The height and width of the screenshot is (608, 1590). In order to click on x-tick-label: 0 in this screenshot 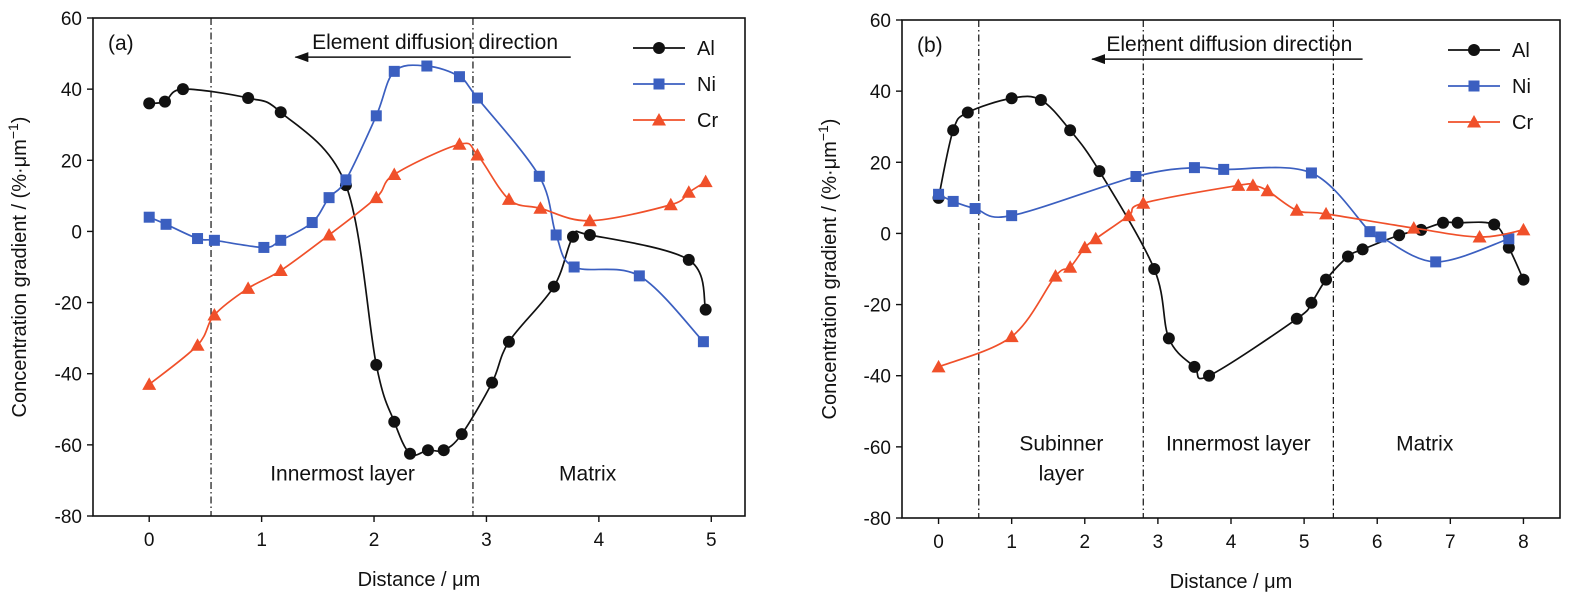, I will do `click(149, 540)`.